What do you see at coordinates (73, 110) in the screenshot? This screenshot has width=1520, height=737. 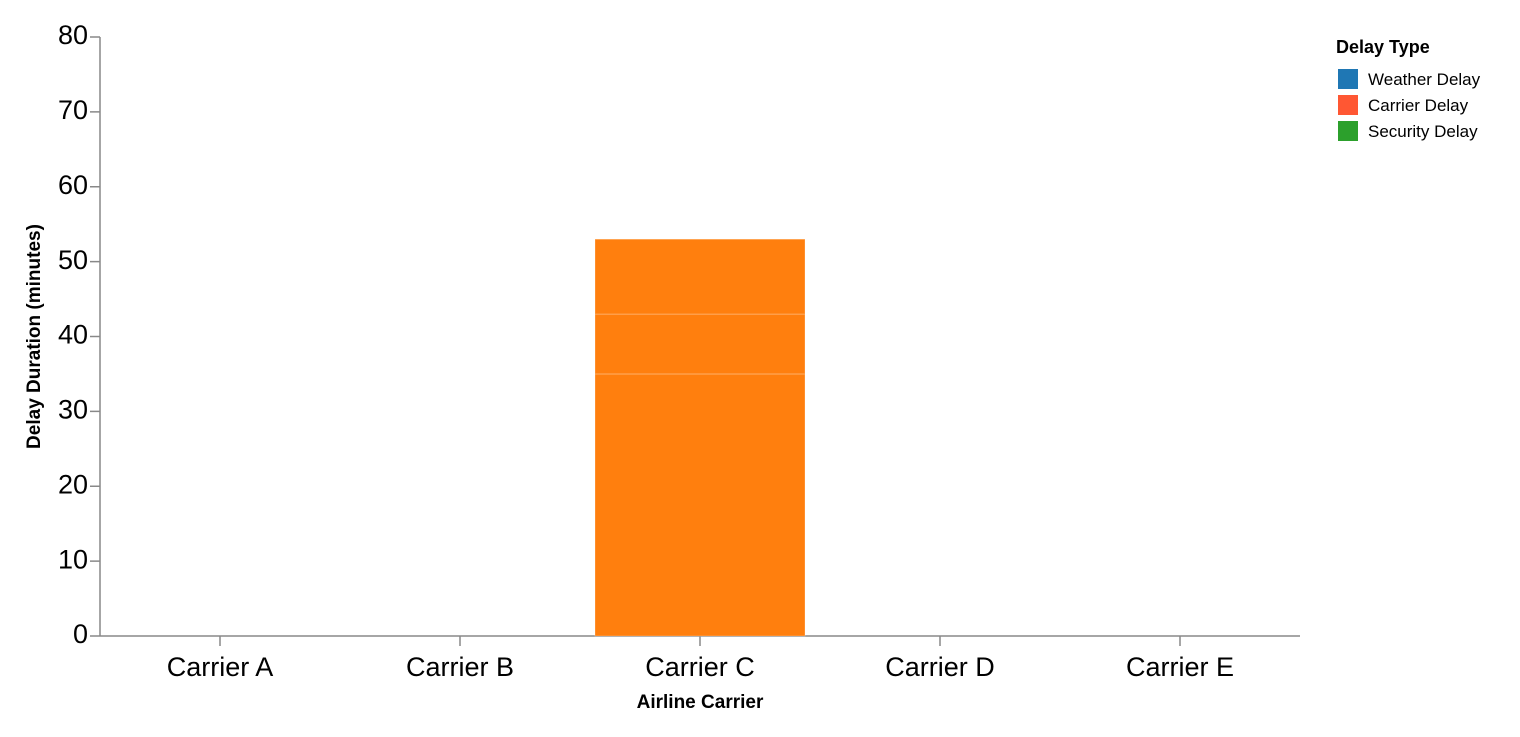 I see `y-tick-label: 70` at bounding box center [73, 110].